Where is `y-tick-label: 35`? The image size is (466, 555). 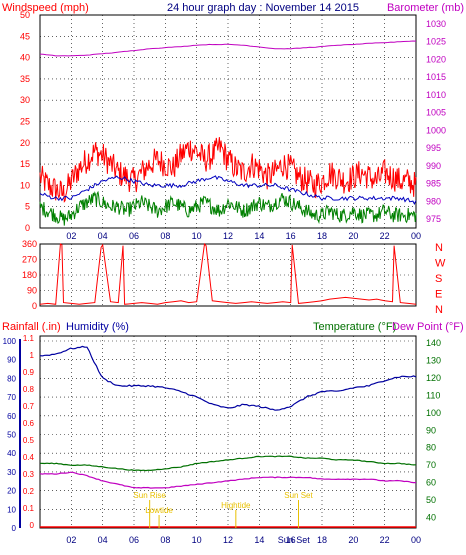
y-tick-label: 35 is located at coordinates (25, 79).